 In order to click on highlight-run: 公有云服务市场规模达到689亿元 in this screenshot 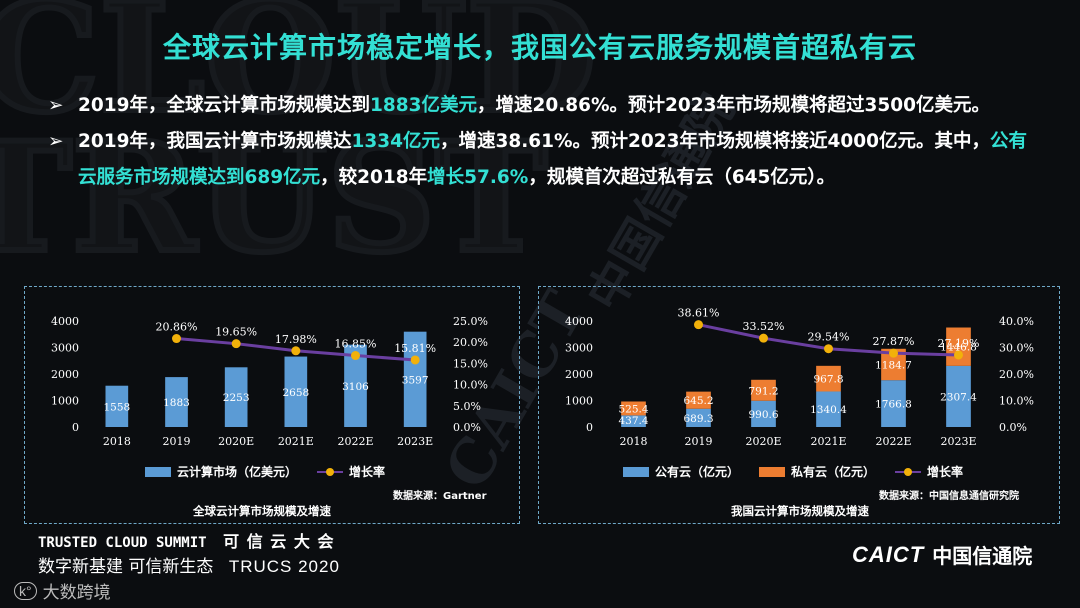, I will do `click(553, 159)`.